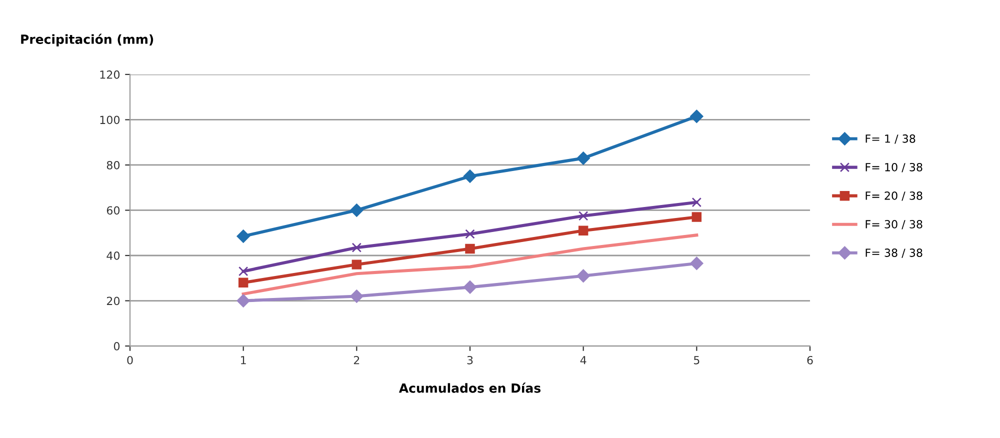 The height and width of the screenshot is (438, 1000). I want to click on y-axis-title: Precipitación (mm), so click(87, 40).